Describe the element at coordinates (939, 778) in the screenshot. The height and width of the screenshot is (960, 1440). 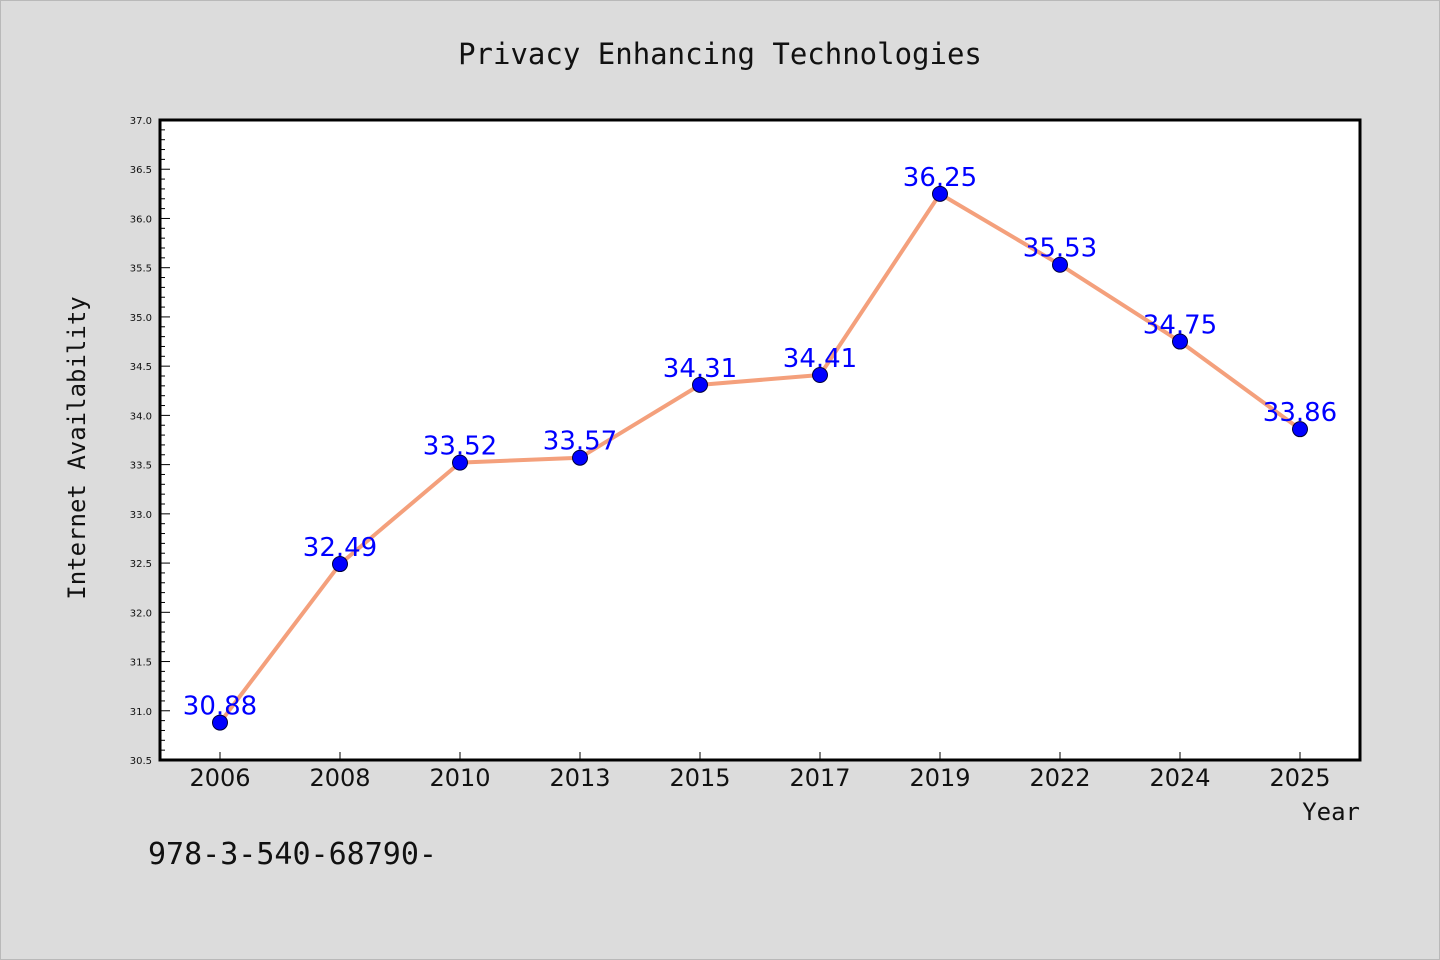
I see `x-tick-label: 2019` at that location.